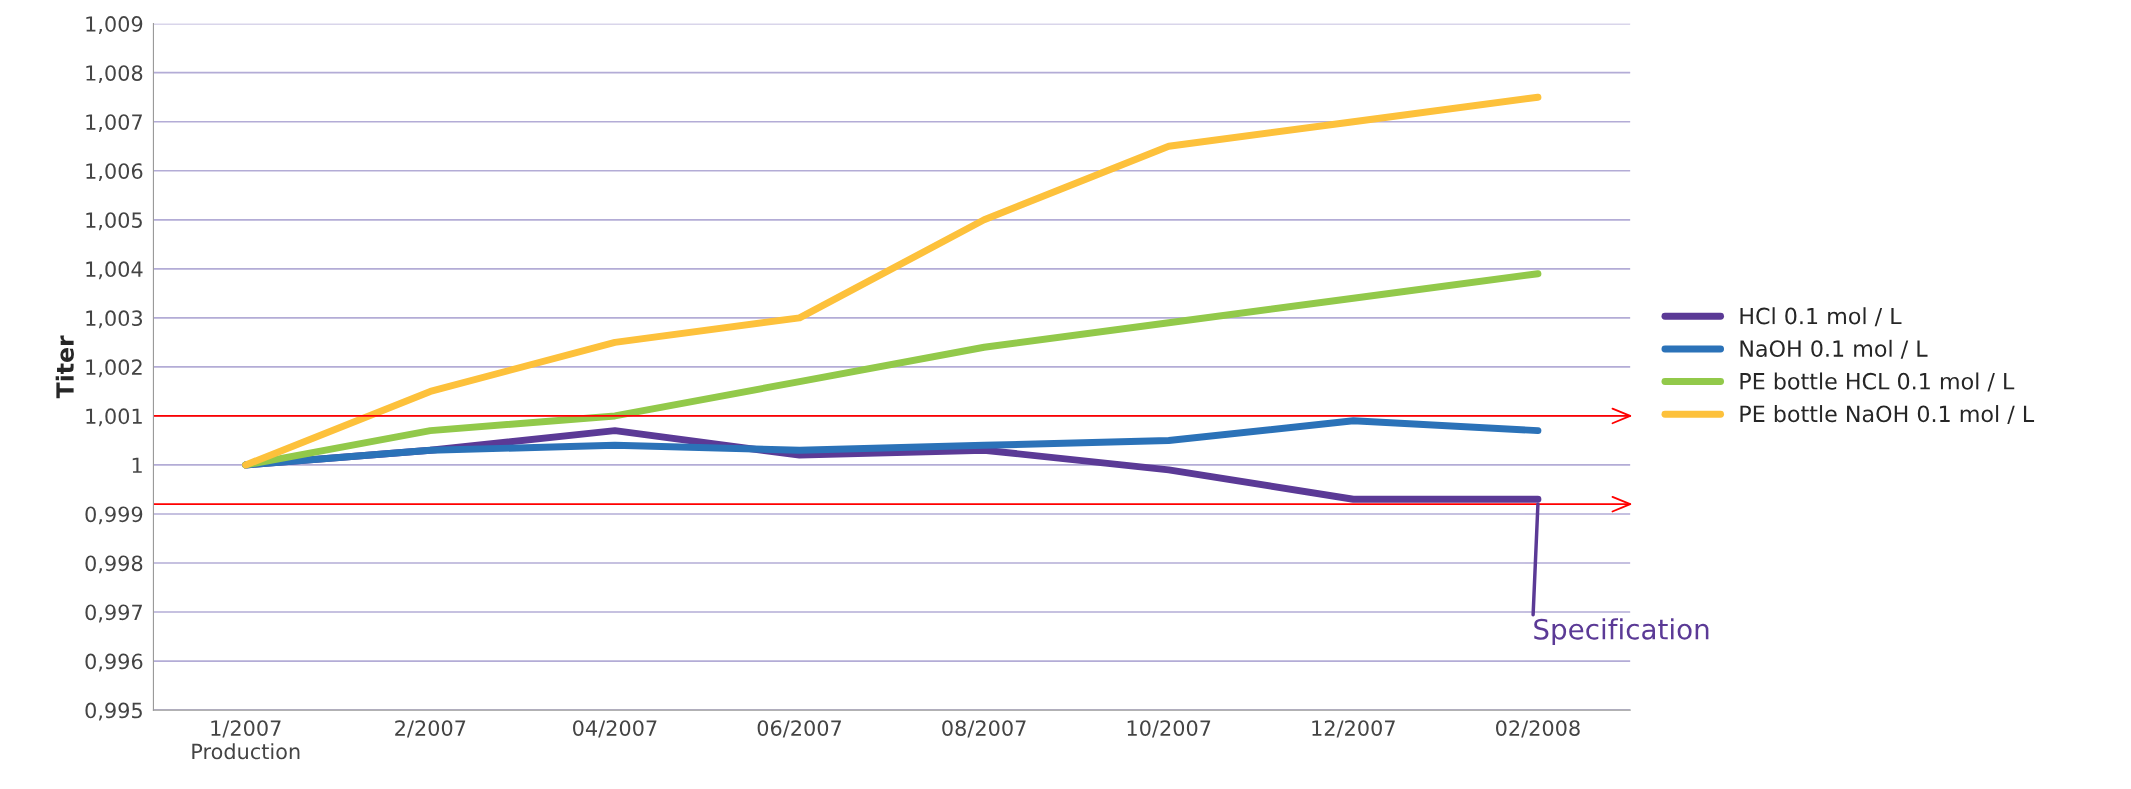 Image resolution: width=2131 pixels, height=789 pixels. I want to click on y-tick-label: 1,008, so click(114, 74).